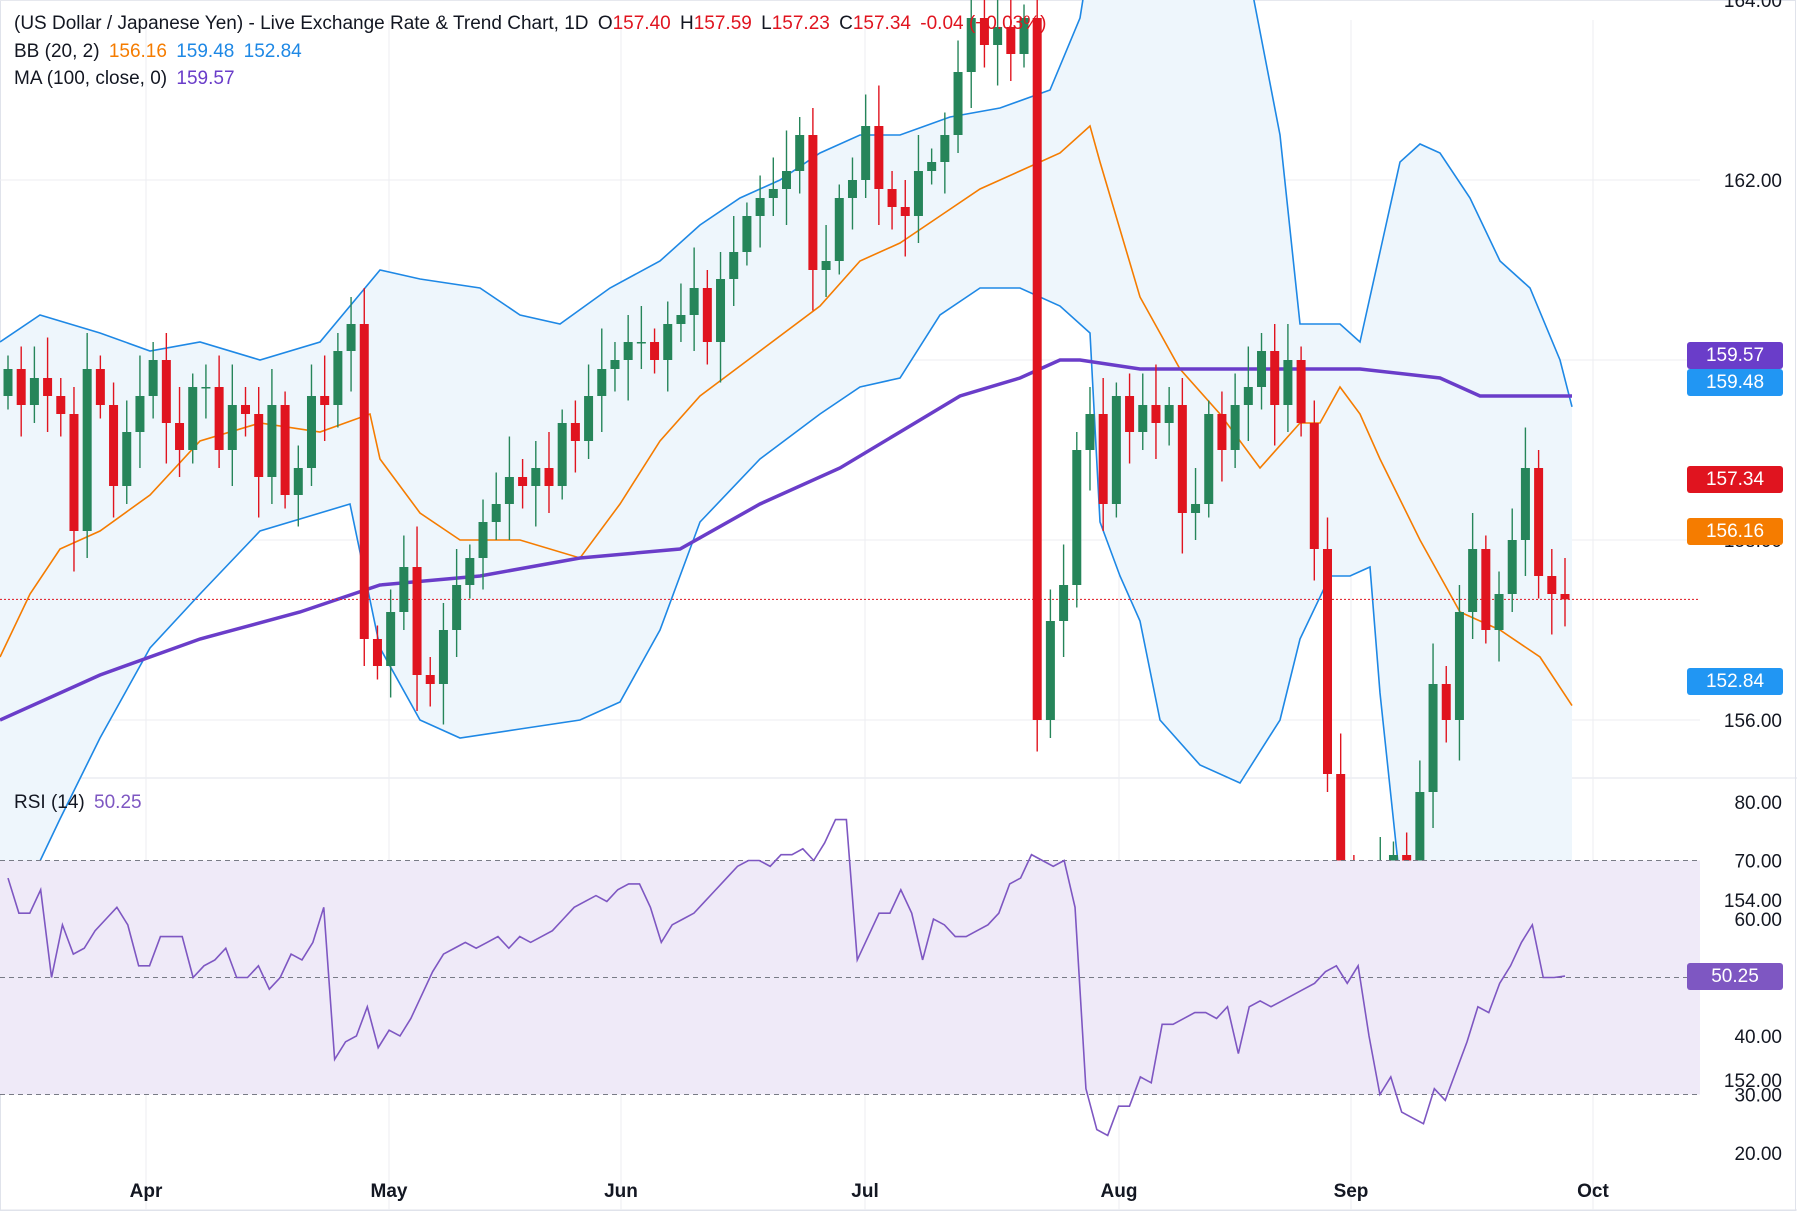 This screenshot has height=1223, width=1797. I want to click on month-tick-label: Jun, so click(621, 1191).